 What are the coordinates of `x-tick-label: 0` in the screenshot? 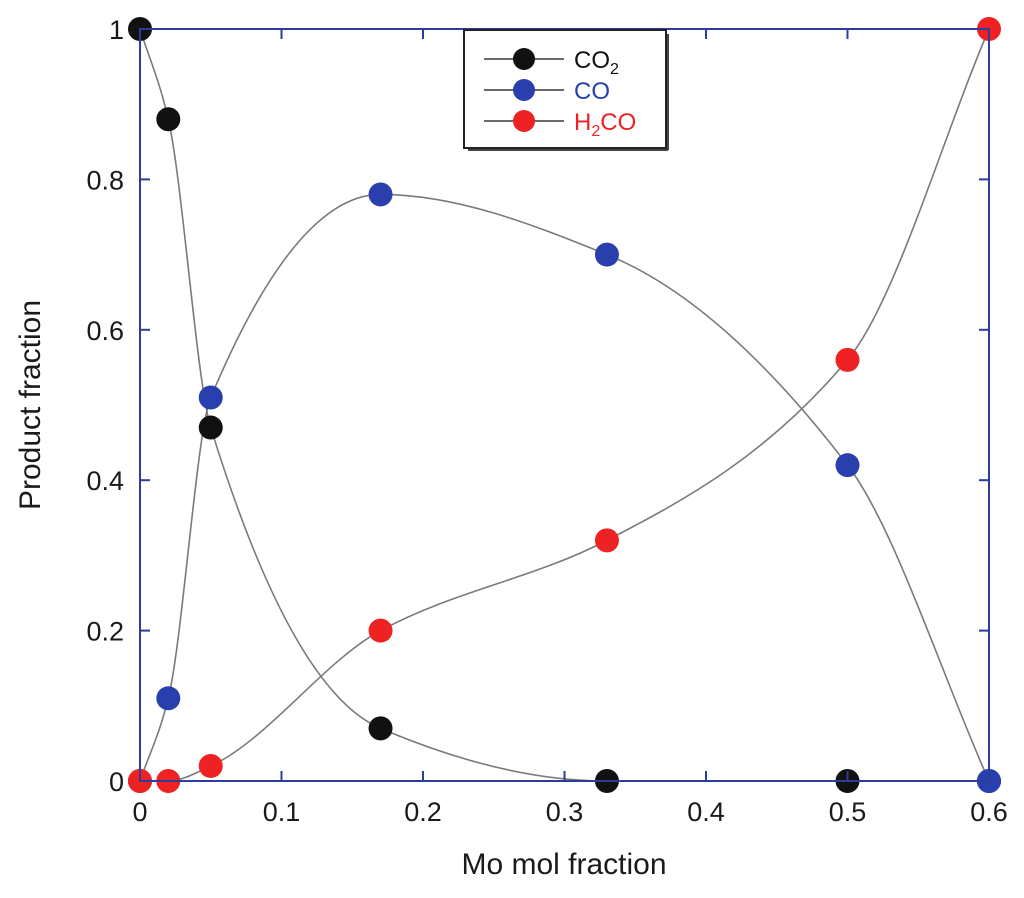 It's located at (139, 812).